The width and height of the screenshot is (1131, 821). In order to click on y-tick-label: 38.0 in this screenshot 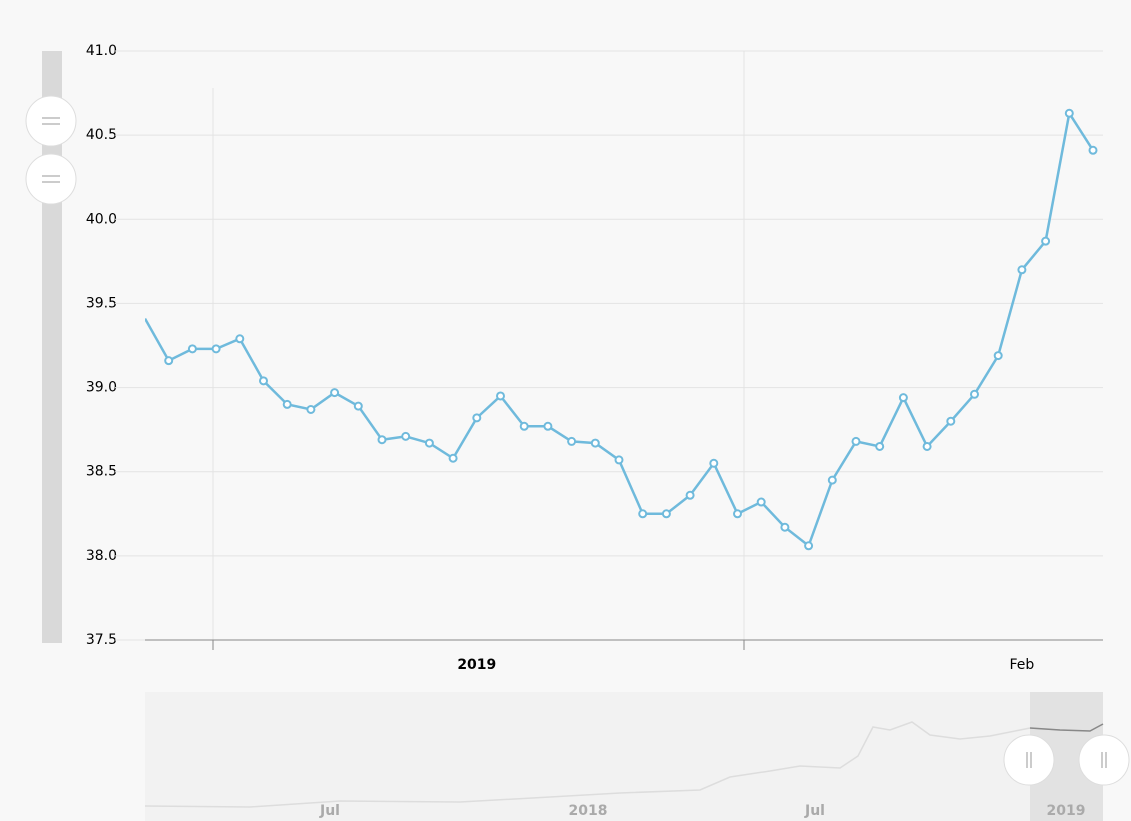, I will do `click(101, 556)`.